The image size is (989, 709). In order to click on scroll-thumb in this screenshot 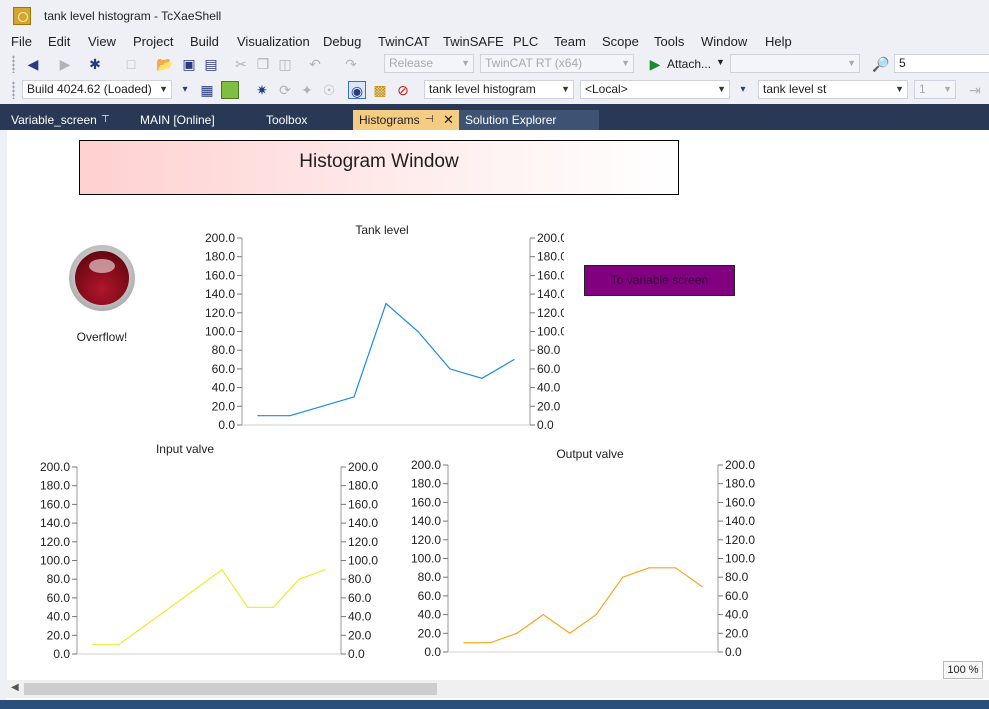, I will do `click(230, 689)`.